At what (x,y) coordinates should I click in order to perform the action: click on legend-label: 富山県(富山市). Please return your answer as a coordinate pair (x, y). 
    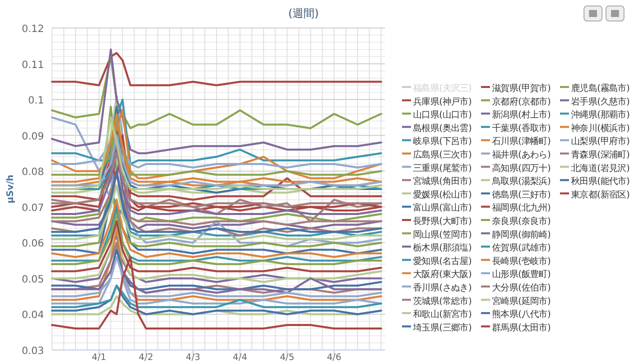
    Looking at the image, I should click on (442, 208).